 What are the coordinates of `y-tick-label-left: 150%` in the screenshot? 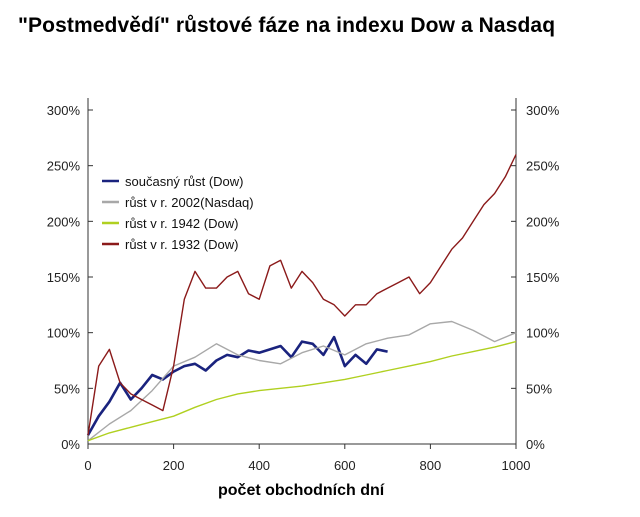 It's located at (64, 277).